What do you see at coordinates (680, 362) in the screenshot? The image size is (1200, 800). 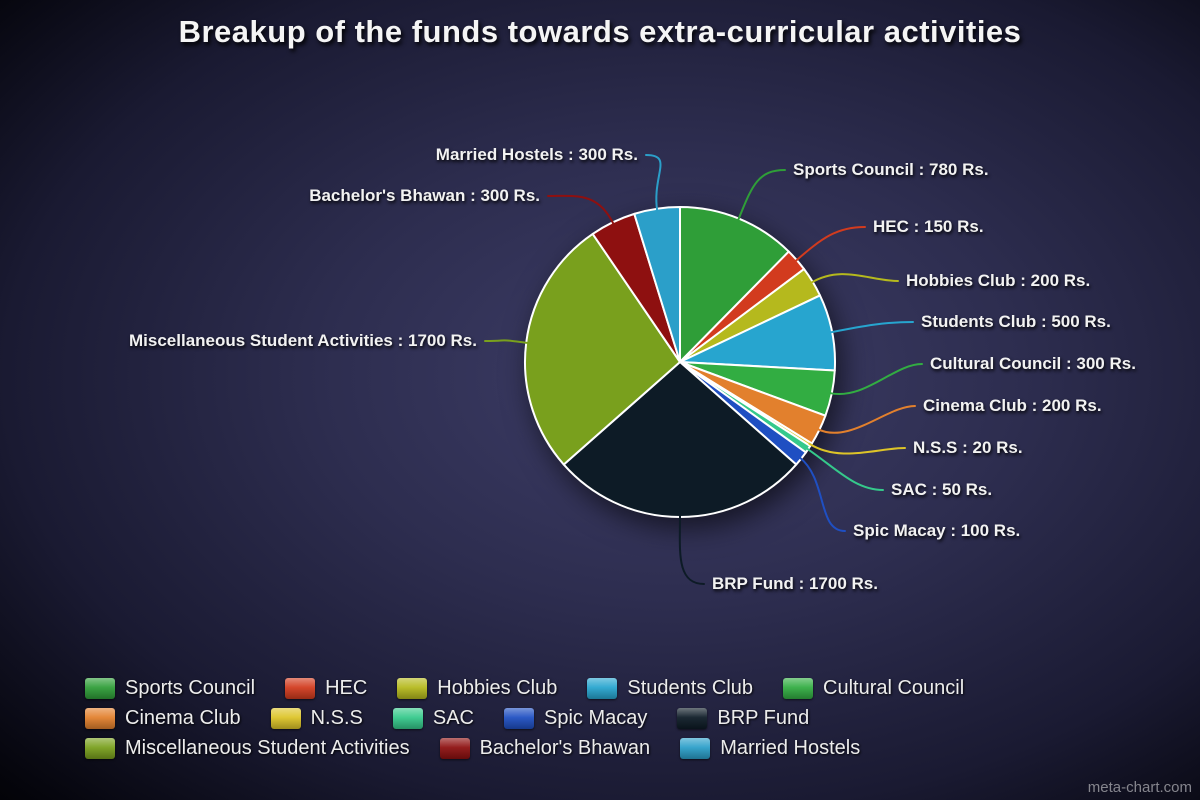 I see `pie-slice-group` at bounding box center [680, 362].